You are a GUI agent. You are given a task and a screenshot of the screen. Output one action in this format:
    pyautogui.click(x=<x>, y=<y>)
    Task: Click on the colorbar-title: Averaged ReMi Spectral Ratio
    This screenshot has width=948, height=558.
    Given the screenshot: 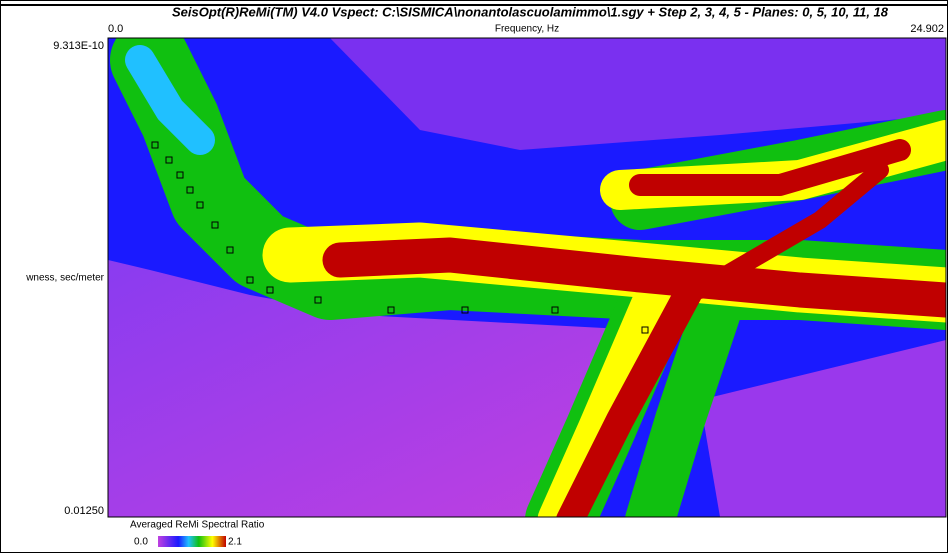 What is the action you would take?
    pyautogui.click(x=197, y=525)
    